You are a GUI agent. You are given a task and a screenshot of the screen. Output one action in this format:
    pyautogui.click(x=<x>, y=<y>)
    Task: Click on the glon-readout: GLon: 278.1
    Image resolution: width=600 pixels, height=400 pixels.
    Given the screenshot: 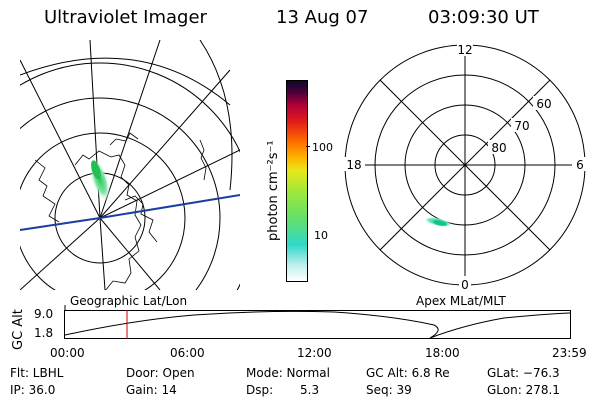 What is the action you would take?
    pyautogui.click(x=523, y=390)
    